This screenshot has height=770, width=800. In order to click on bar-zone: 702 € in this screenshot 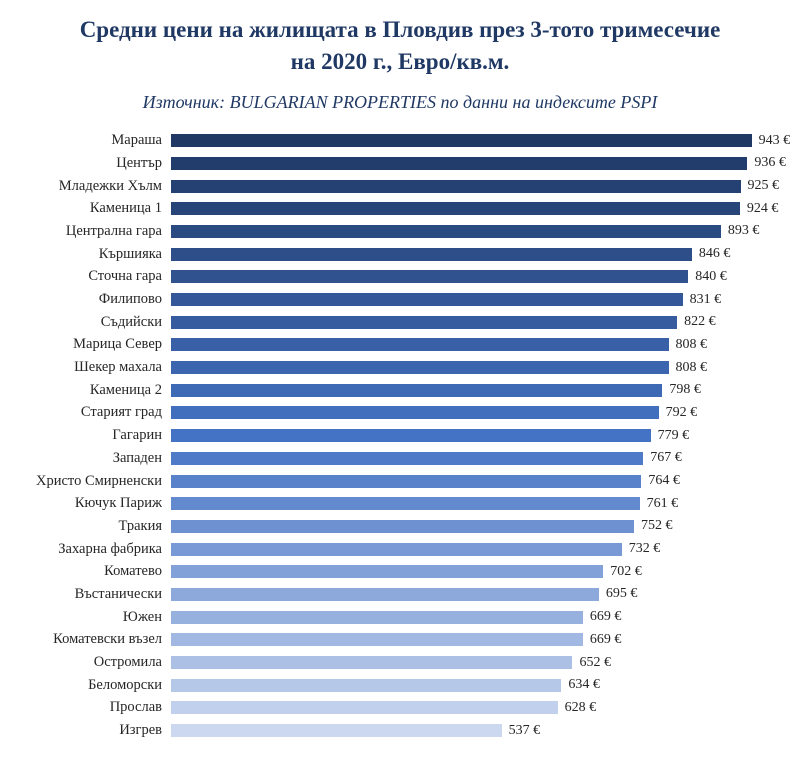, I will do `click(481, 571)`.